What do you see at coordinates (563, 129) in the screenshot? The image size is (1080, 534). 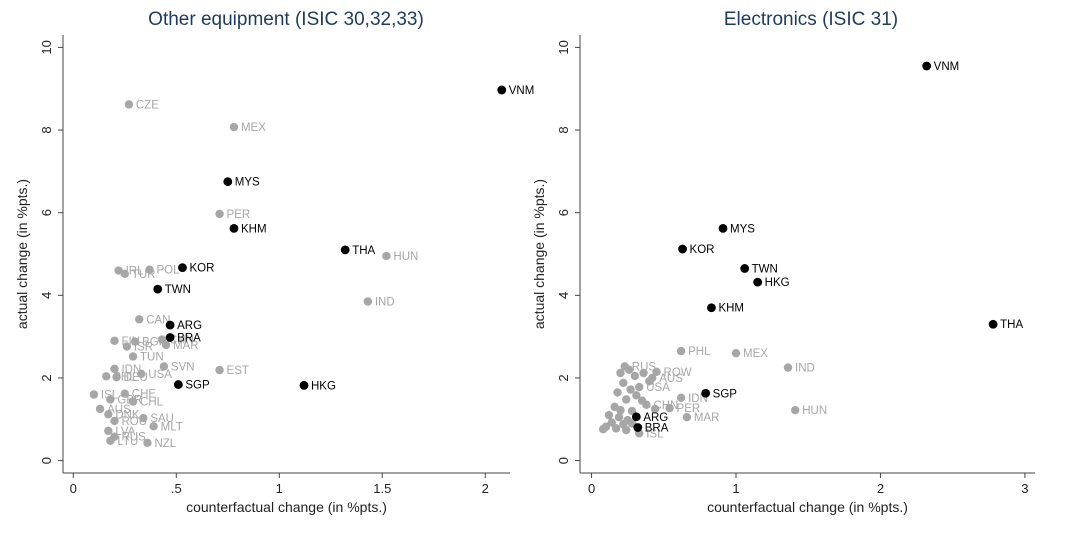 I see `y-tick-label: 8` at bounding box center [563, 129].